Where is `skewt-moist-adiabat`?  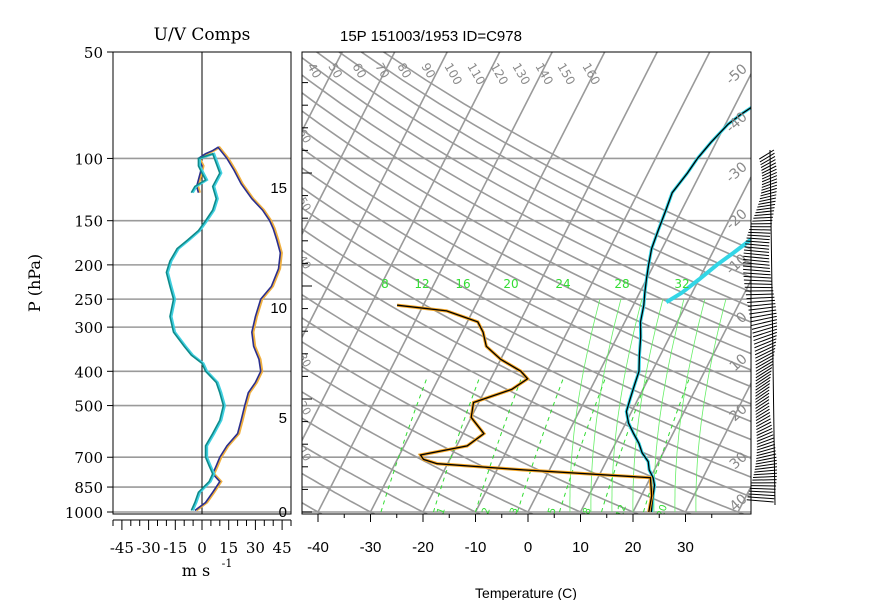 skewt-moist-adiabat is located at coordinates (404, 445).